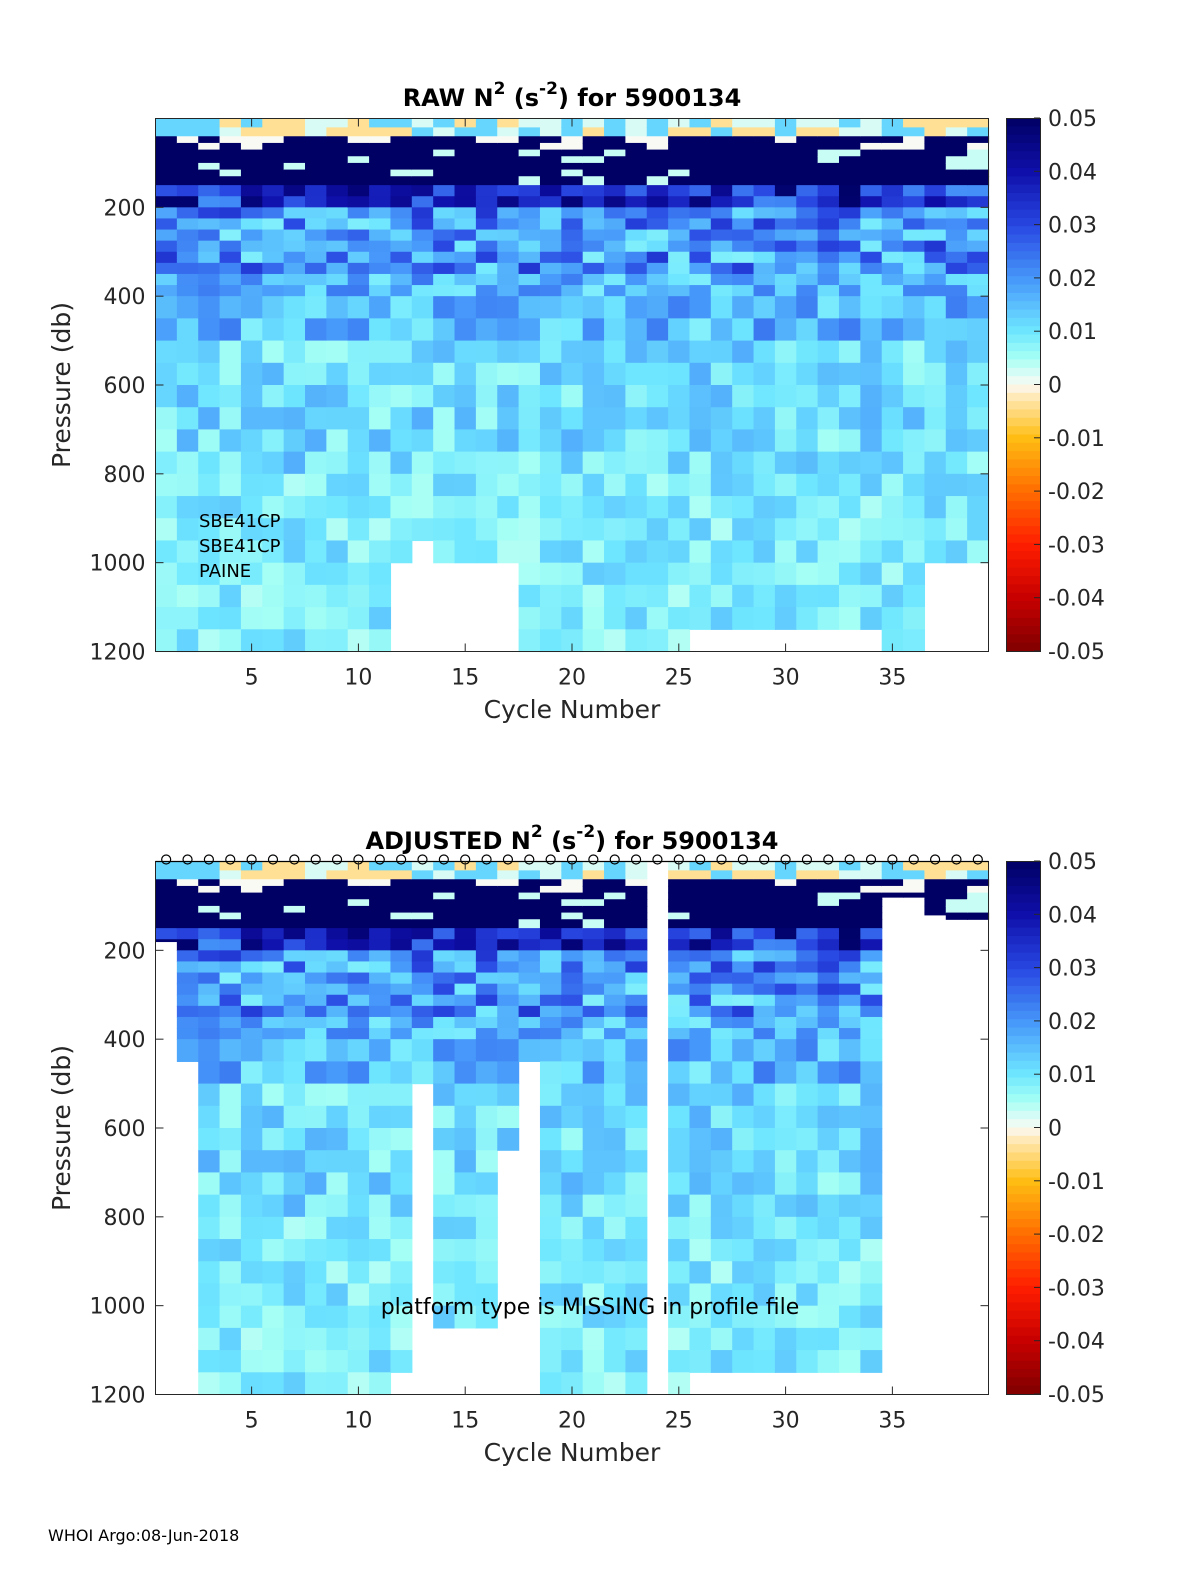  I want to click on colorbar-frame, so click(1023, 385).